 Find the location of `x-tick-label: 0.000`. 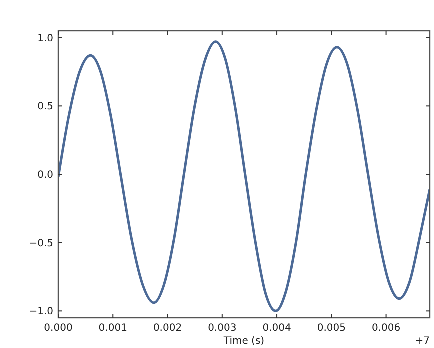

x-tick-label: 0.000 is located at coordinates (58, 328).